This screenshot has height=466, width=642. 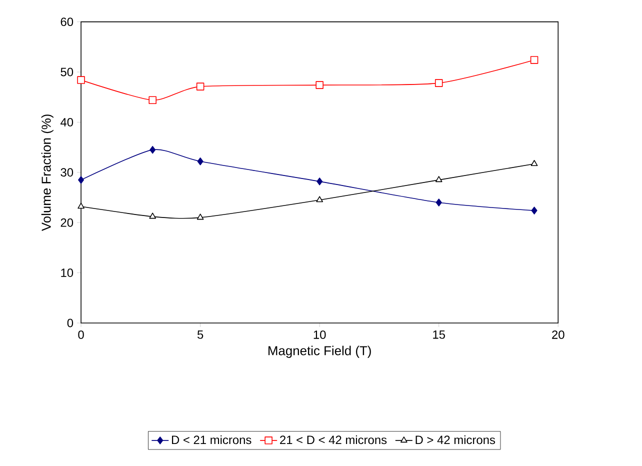 I want to click on x-axis-title: Magnetic Field (T), so click(x=319, y=352).